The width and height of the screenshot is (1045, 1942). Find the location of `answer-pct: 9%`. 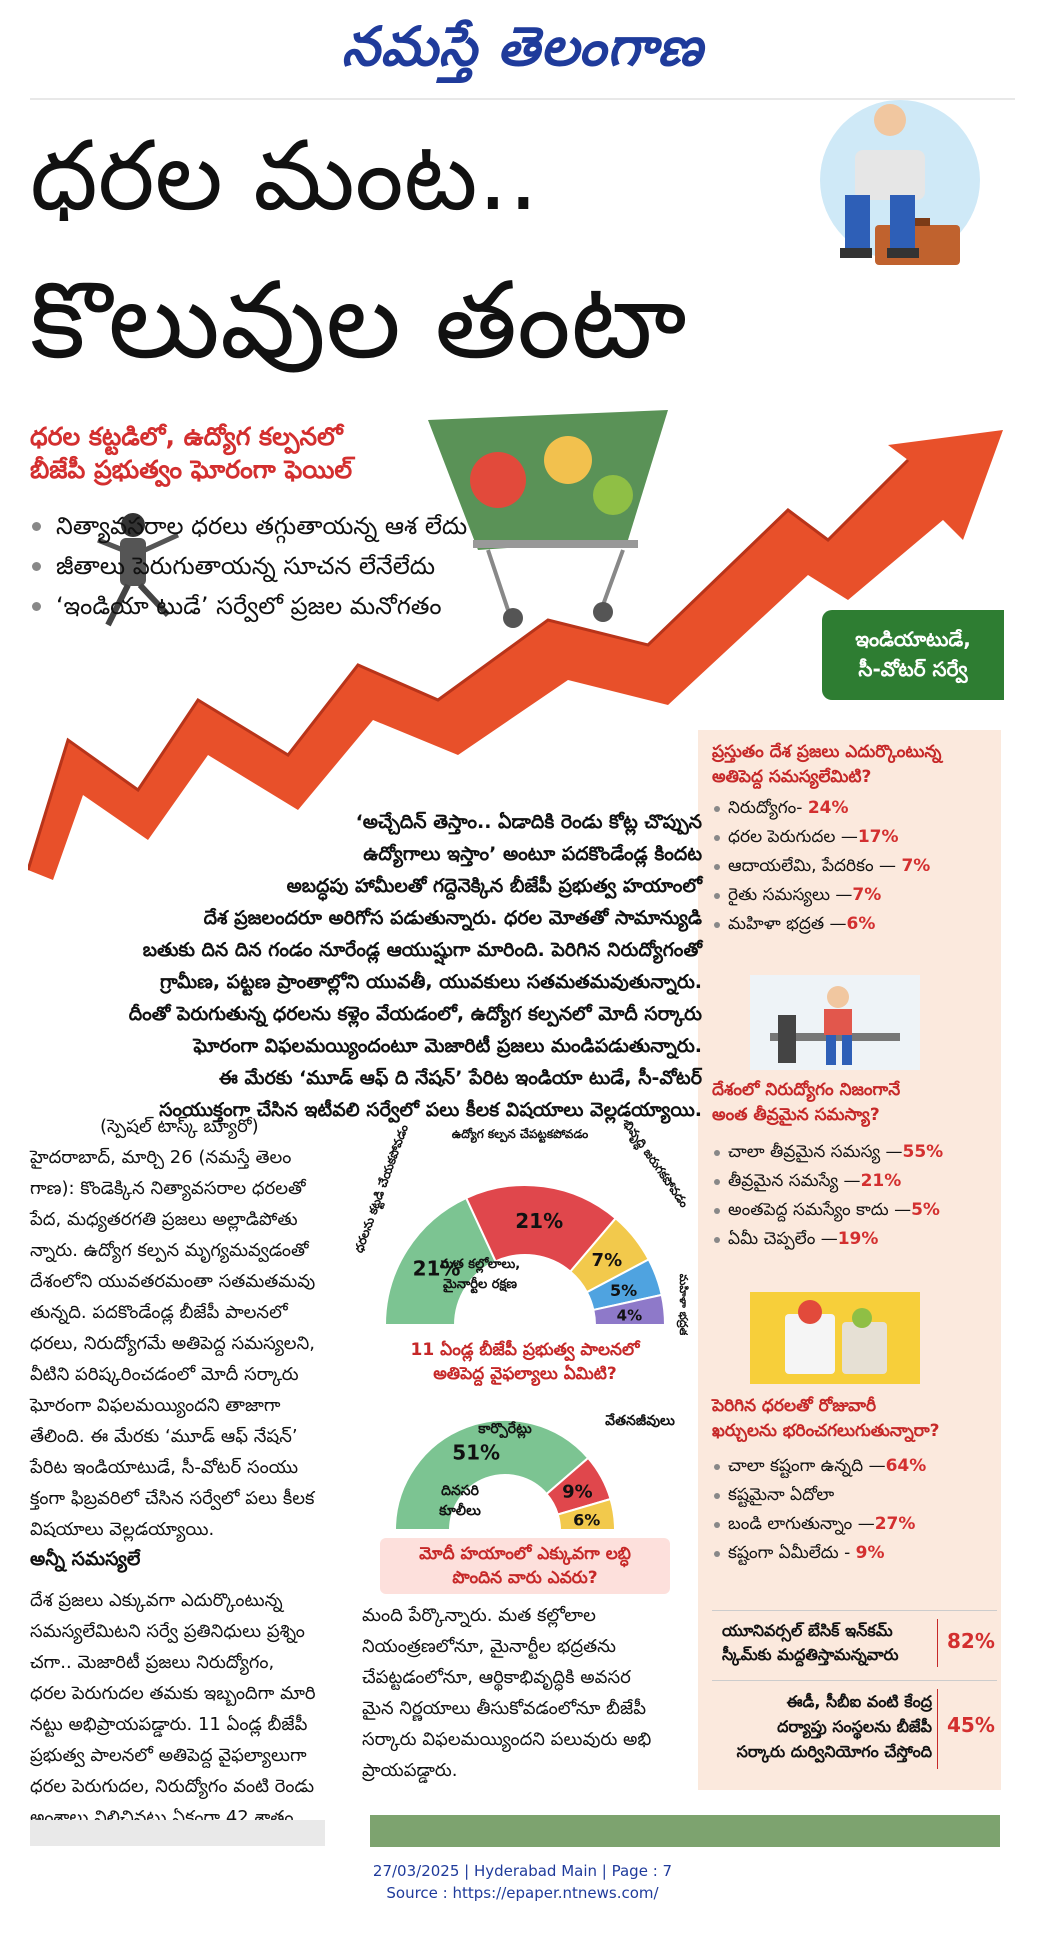

answer-pct: 9% is located at coordinates (870, 1553).